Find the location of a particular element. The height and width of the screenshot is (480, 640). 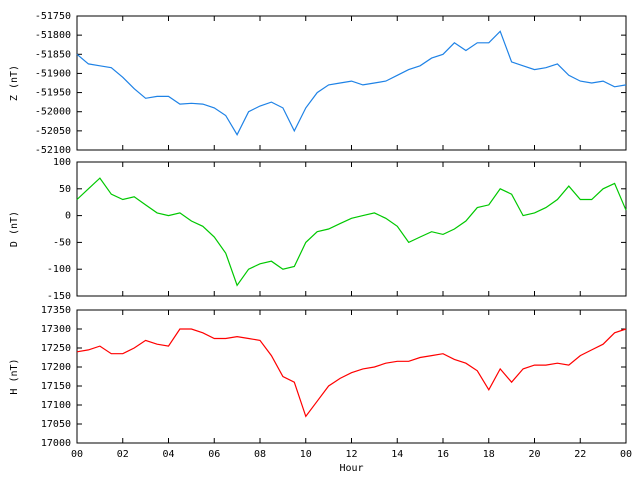

y-tick-label: -52100 is located at coordinates (53, 150).